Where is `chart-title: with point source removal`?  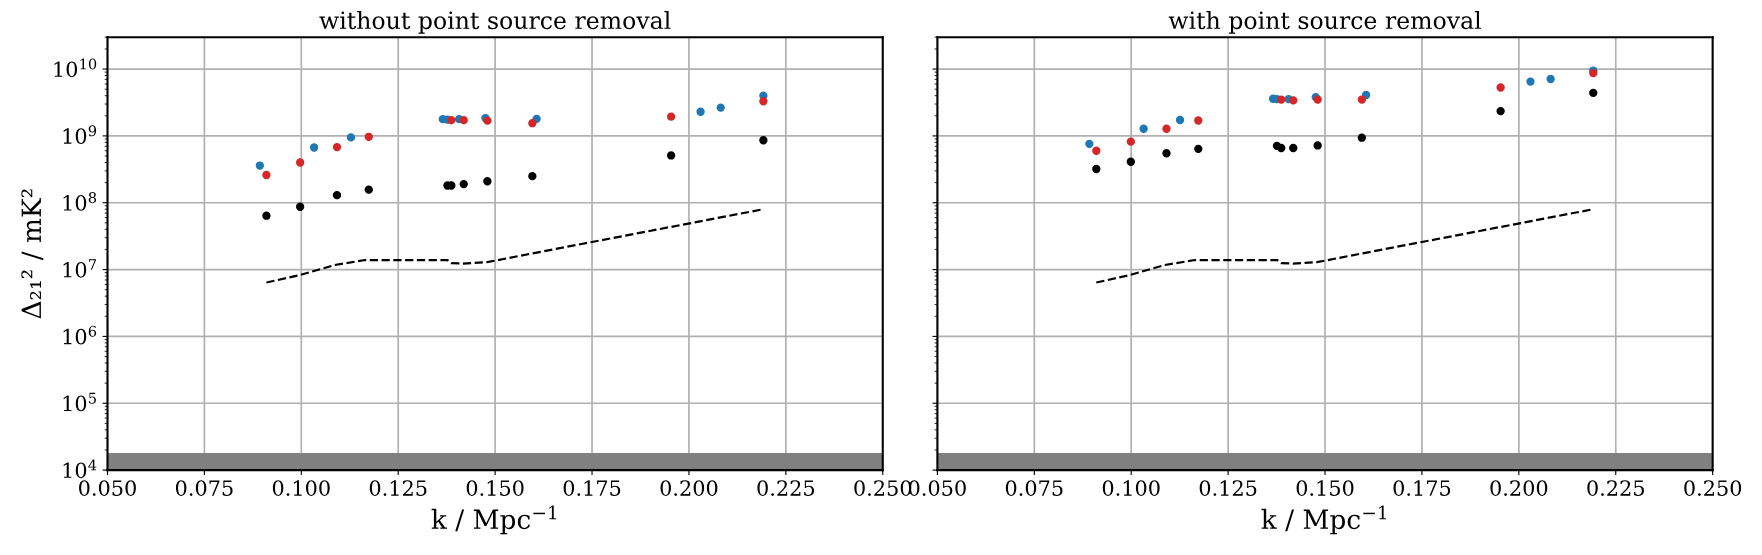
chart-title: with point source removal is located at coordinates (1325, 22).